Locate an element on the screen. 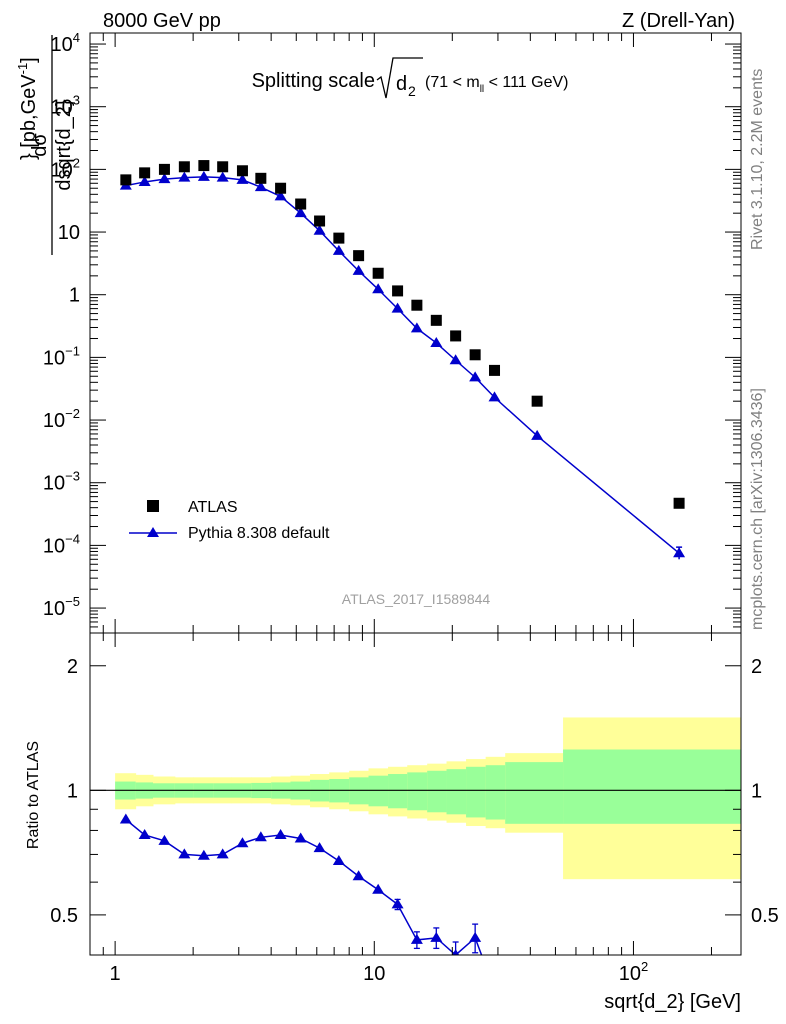 The width and height of the screenshot is (786, 1024). ylabel-numerator: dσ is located at coordinates (40, 145).